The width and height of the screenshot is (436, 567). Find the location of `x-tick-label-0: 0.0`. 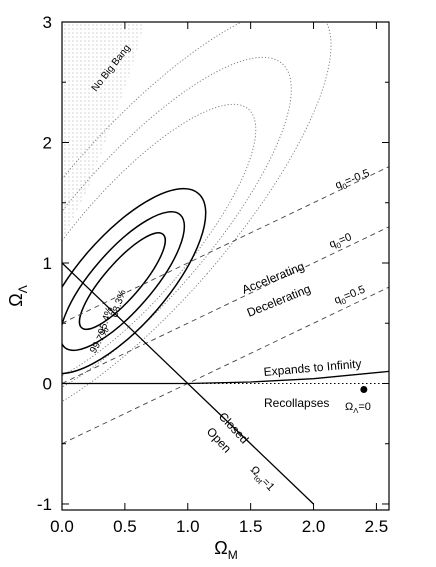

x-tick-label-0: 0.0 is located at coordinates (62, 526).